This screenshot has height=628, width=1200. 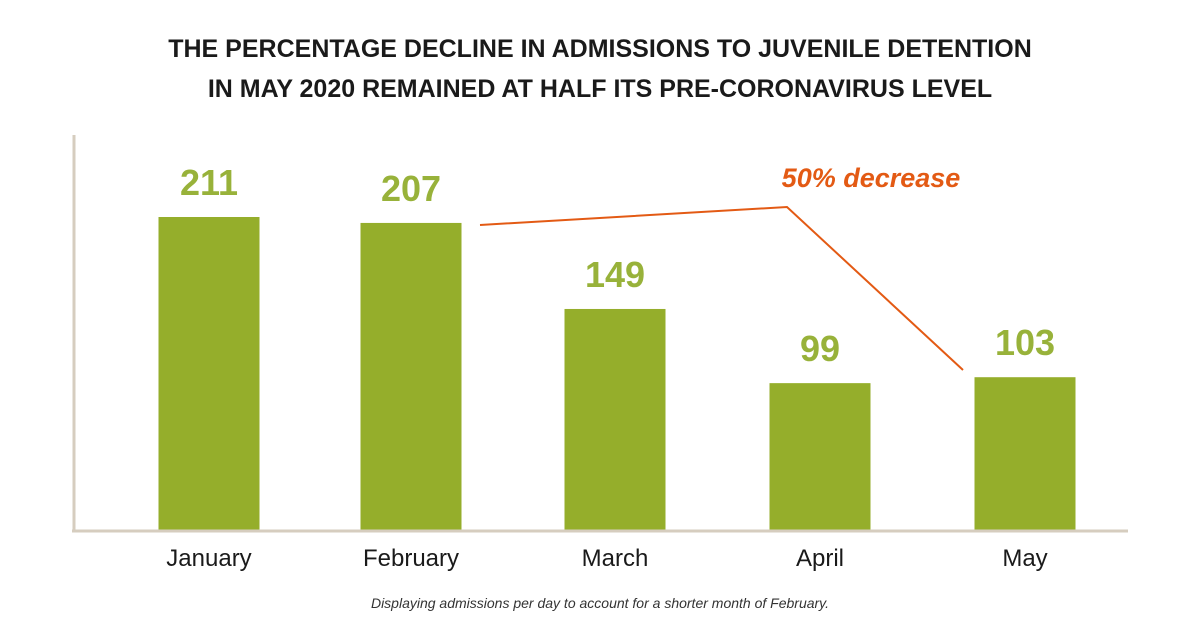 I want to click on bar-march, so click(x=615, y=419).